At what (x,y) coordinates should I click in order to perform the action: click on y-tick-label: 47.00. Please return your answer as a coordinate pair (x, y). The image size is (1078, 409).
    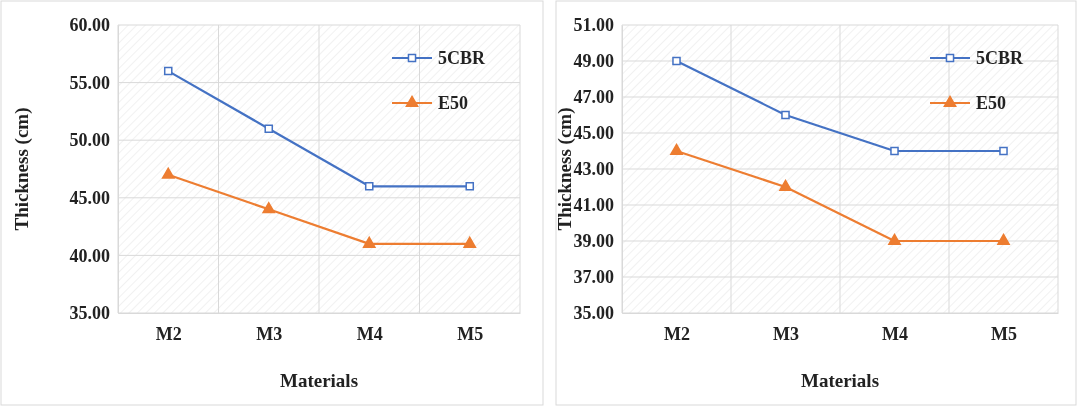
    Looking at the image, I should click on (593, 97).